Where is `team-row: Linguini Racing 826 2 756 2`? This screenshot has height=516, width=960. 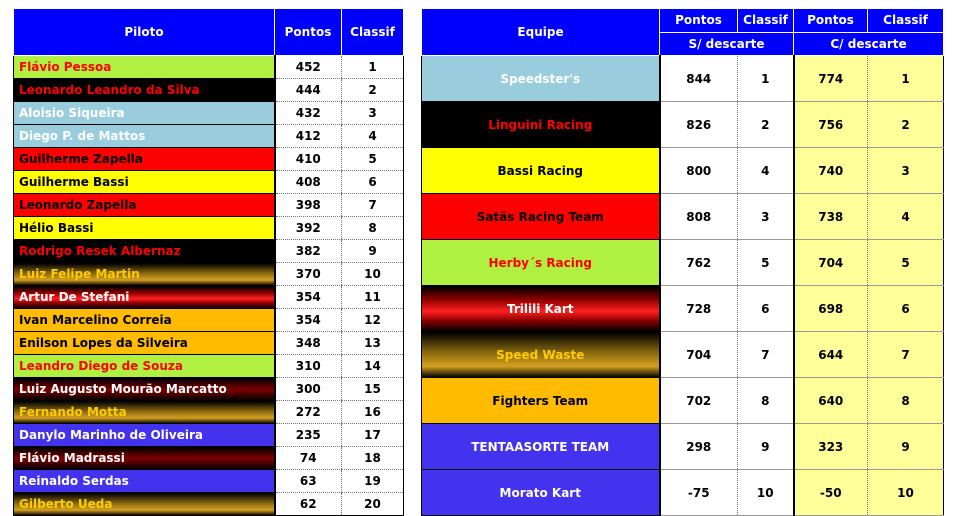 team-row: Linguini Racing 826 2 756 2 is located at coordinates (682, 124).